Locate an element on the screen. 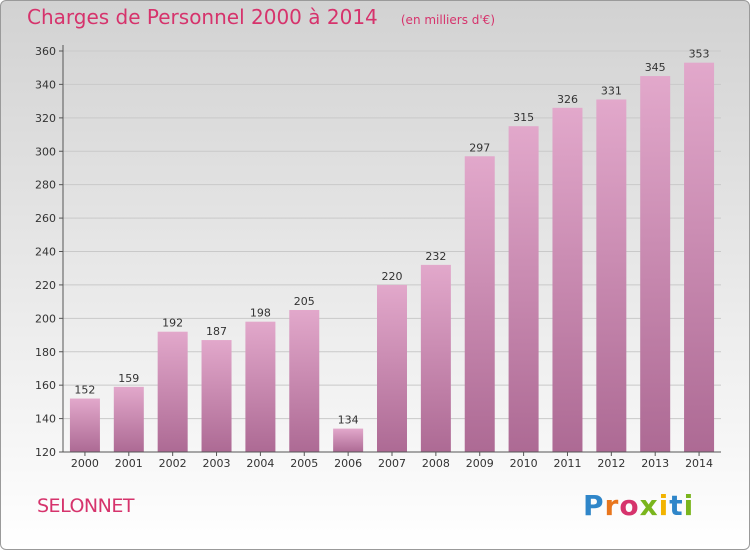 The image size is (750, 550). value-label-2001: 159 is located at coordinates (128, 378).